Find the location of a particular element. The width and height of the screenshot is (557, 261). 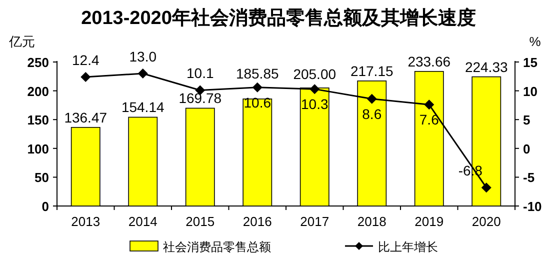

x-tick-label: 2016 is located at coordinates (257, 221).